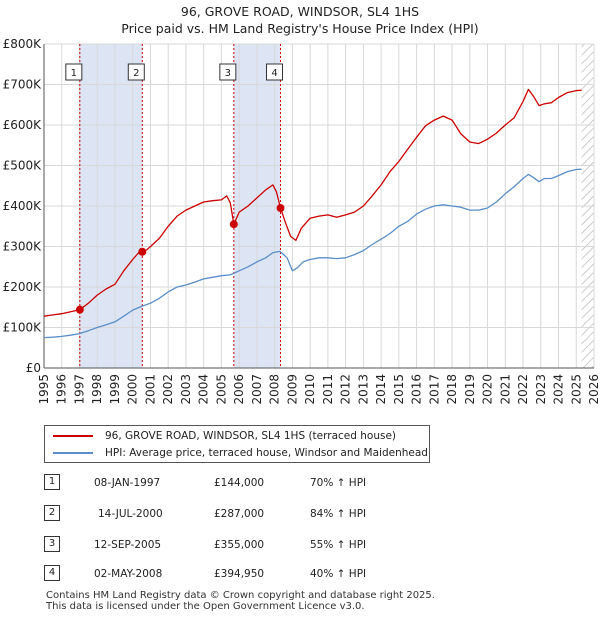 This screenshot has height=620, width=600. What do you see at coordinates (150, 389) in the screenshot?
I see `x-tick-label: 2001` at bounding box center [150, 389].